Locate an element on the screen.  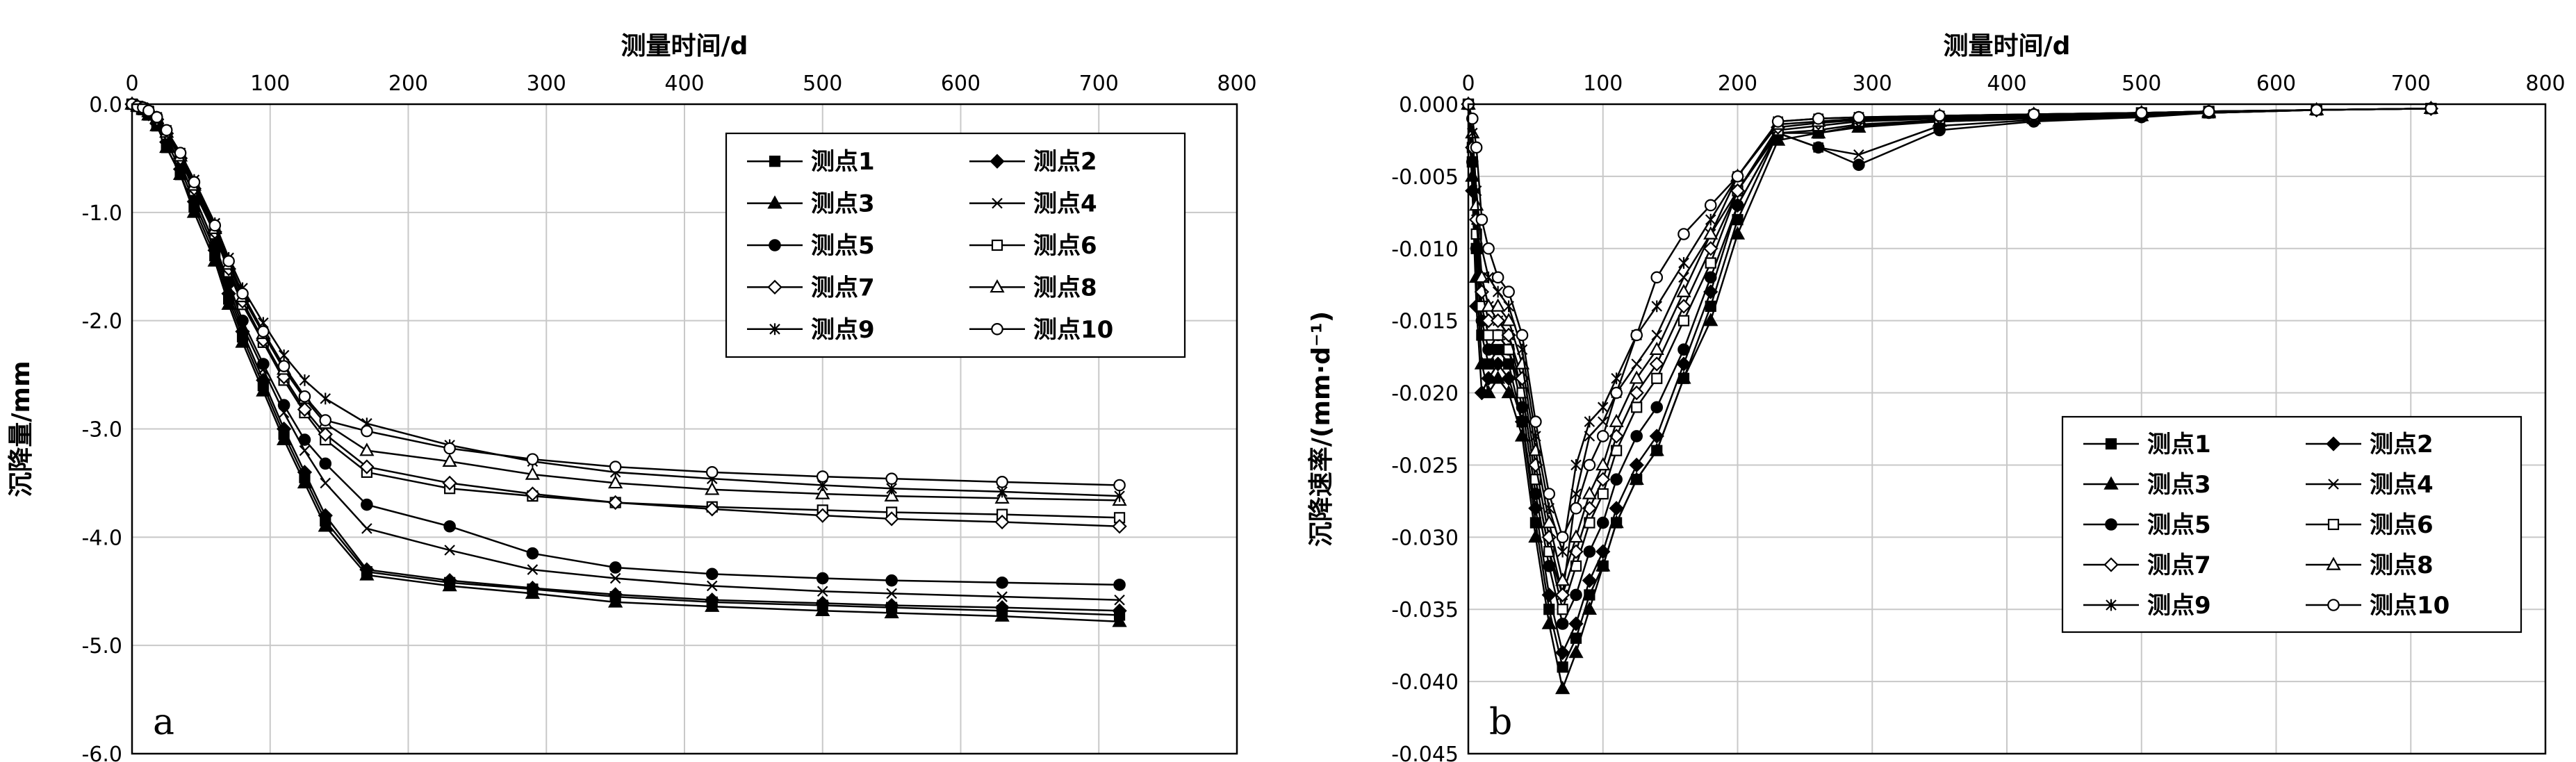
panel-label: b is located at coordinates (1500, 722).